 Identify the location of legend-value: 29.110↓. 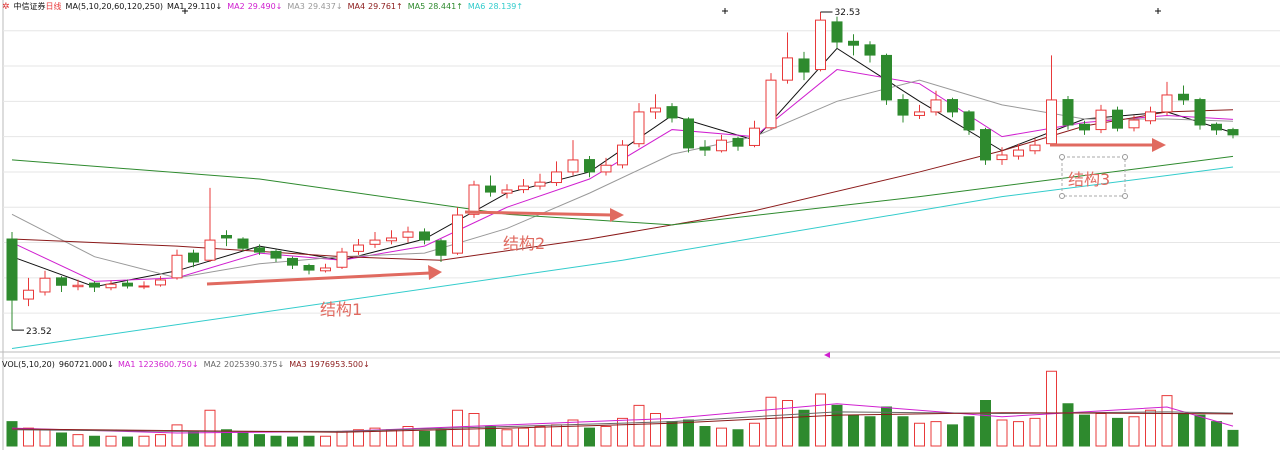
(205, 6).